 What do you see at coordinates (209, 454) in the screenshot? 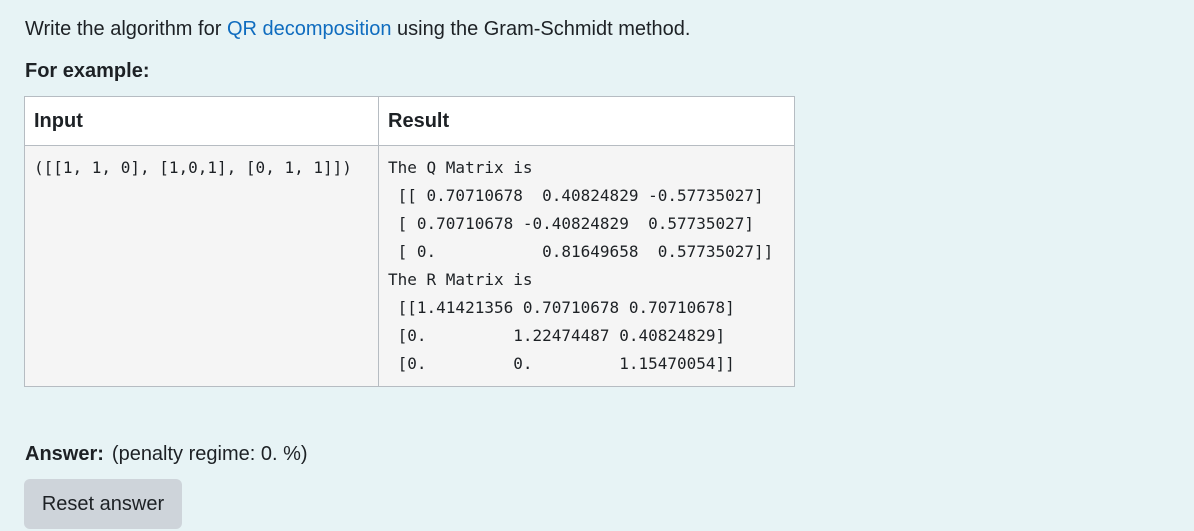
I see `penalty-regime: (penalty regime: 0. %)` at bounding box center [209, 454].